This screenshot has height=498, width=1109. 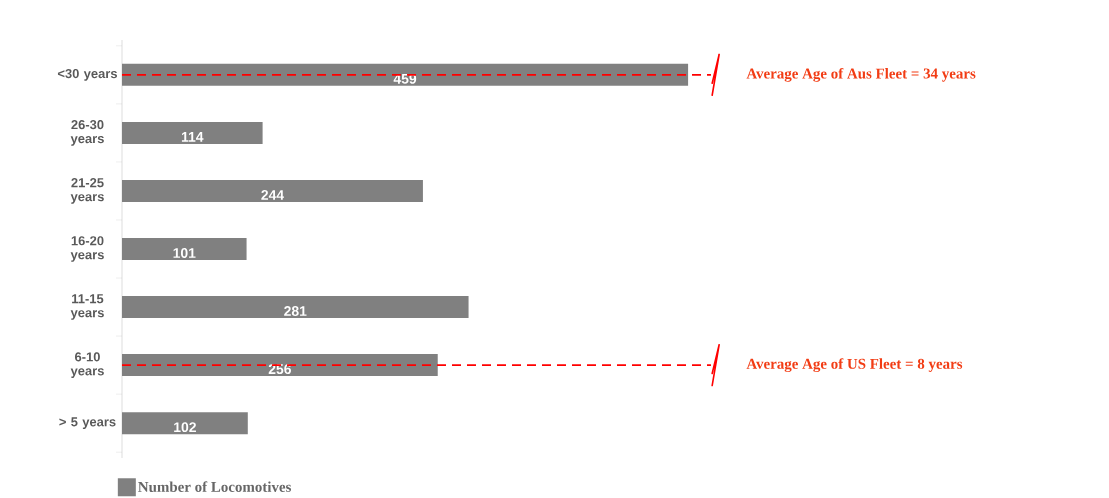 What do you see at coordinates (87, 191) in the screenshot?
I see `y-tick-label: 21-25 years` at bounding box center [87, 191].